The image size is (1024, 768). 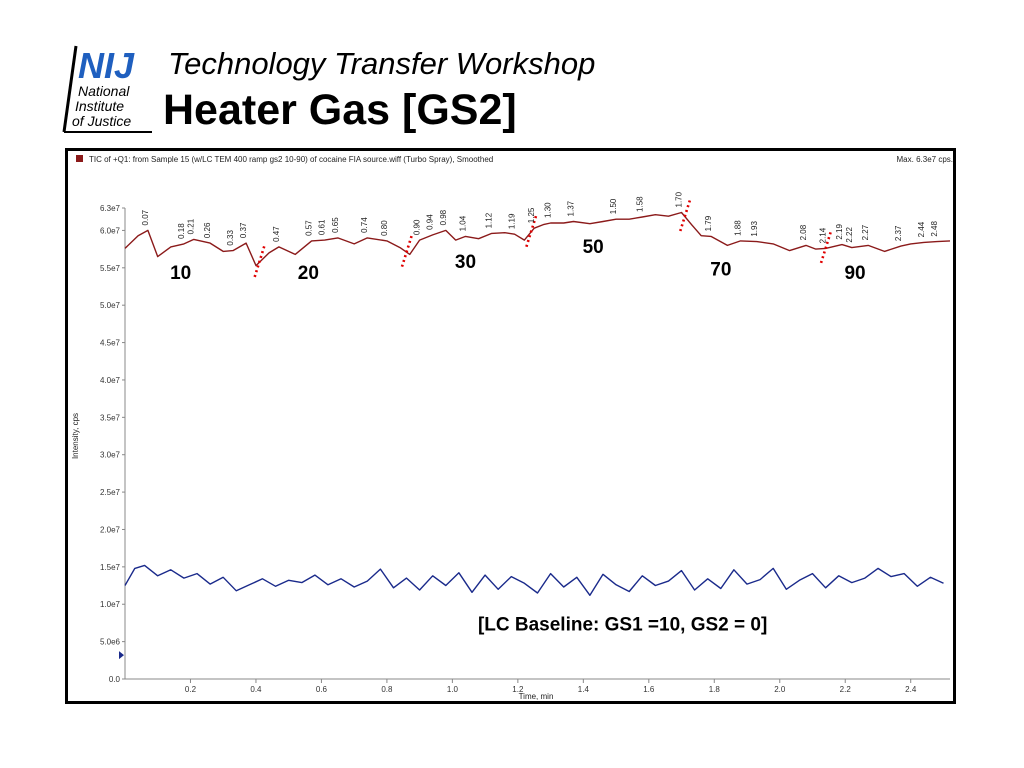 I want to click on peak-label: 2.14, so click(x=823, y=235).